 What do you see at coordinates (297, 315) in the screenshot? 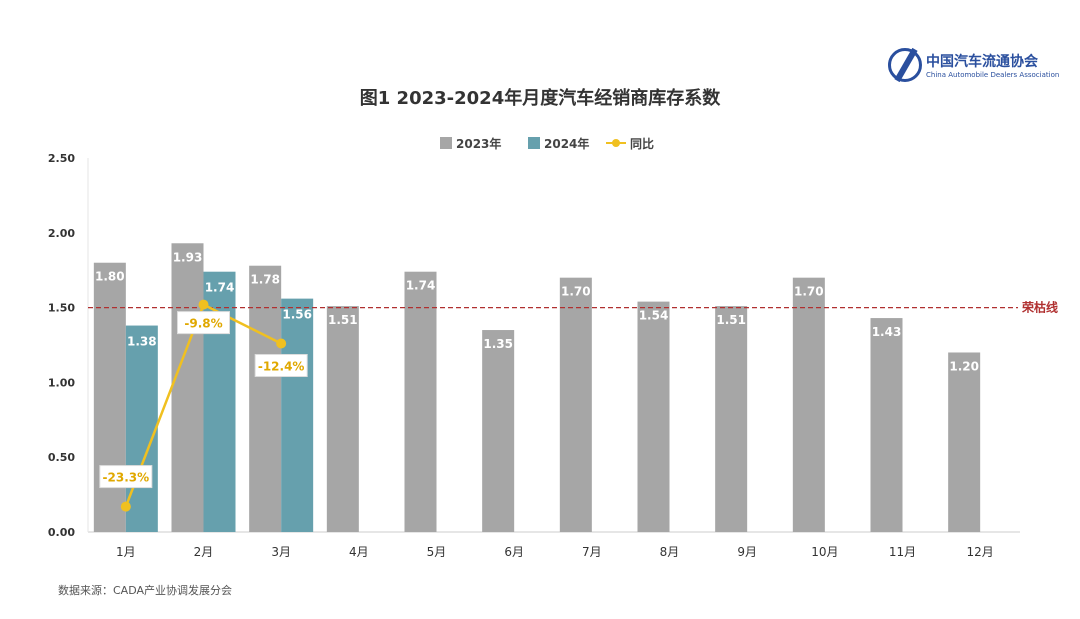
I see `bar-label-2024: 1.56` at bounding box center [297, 315].